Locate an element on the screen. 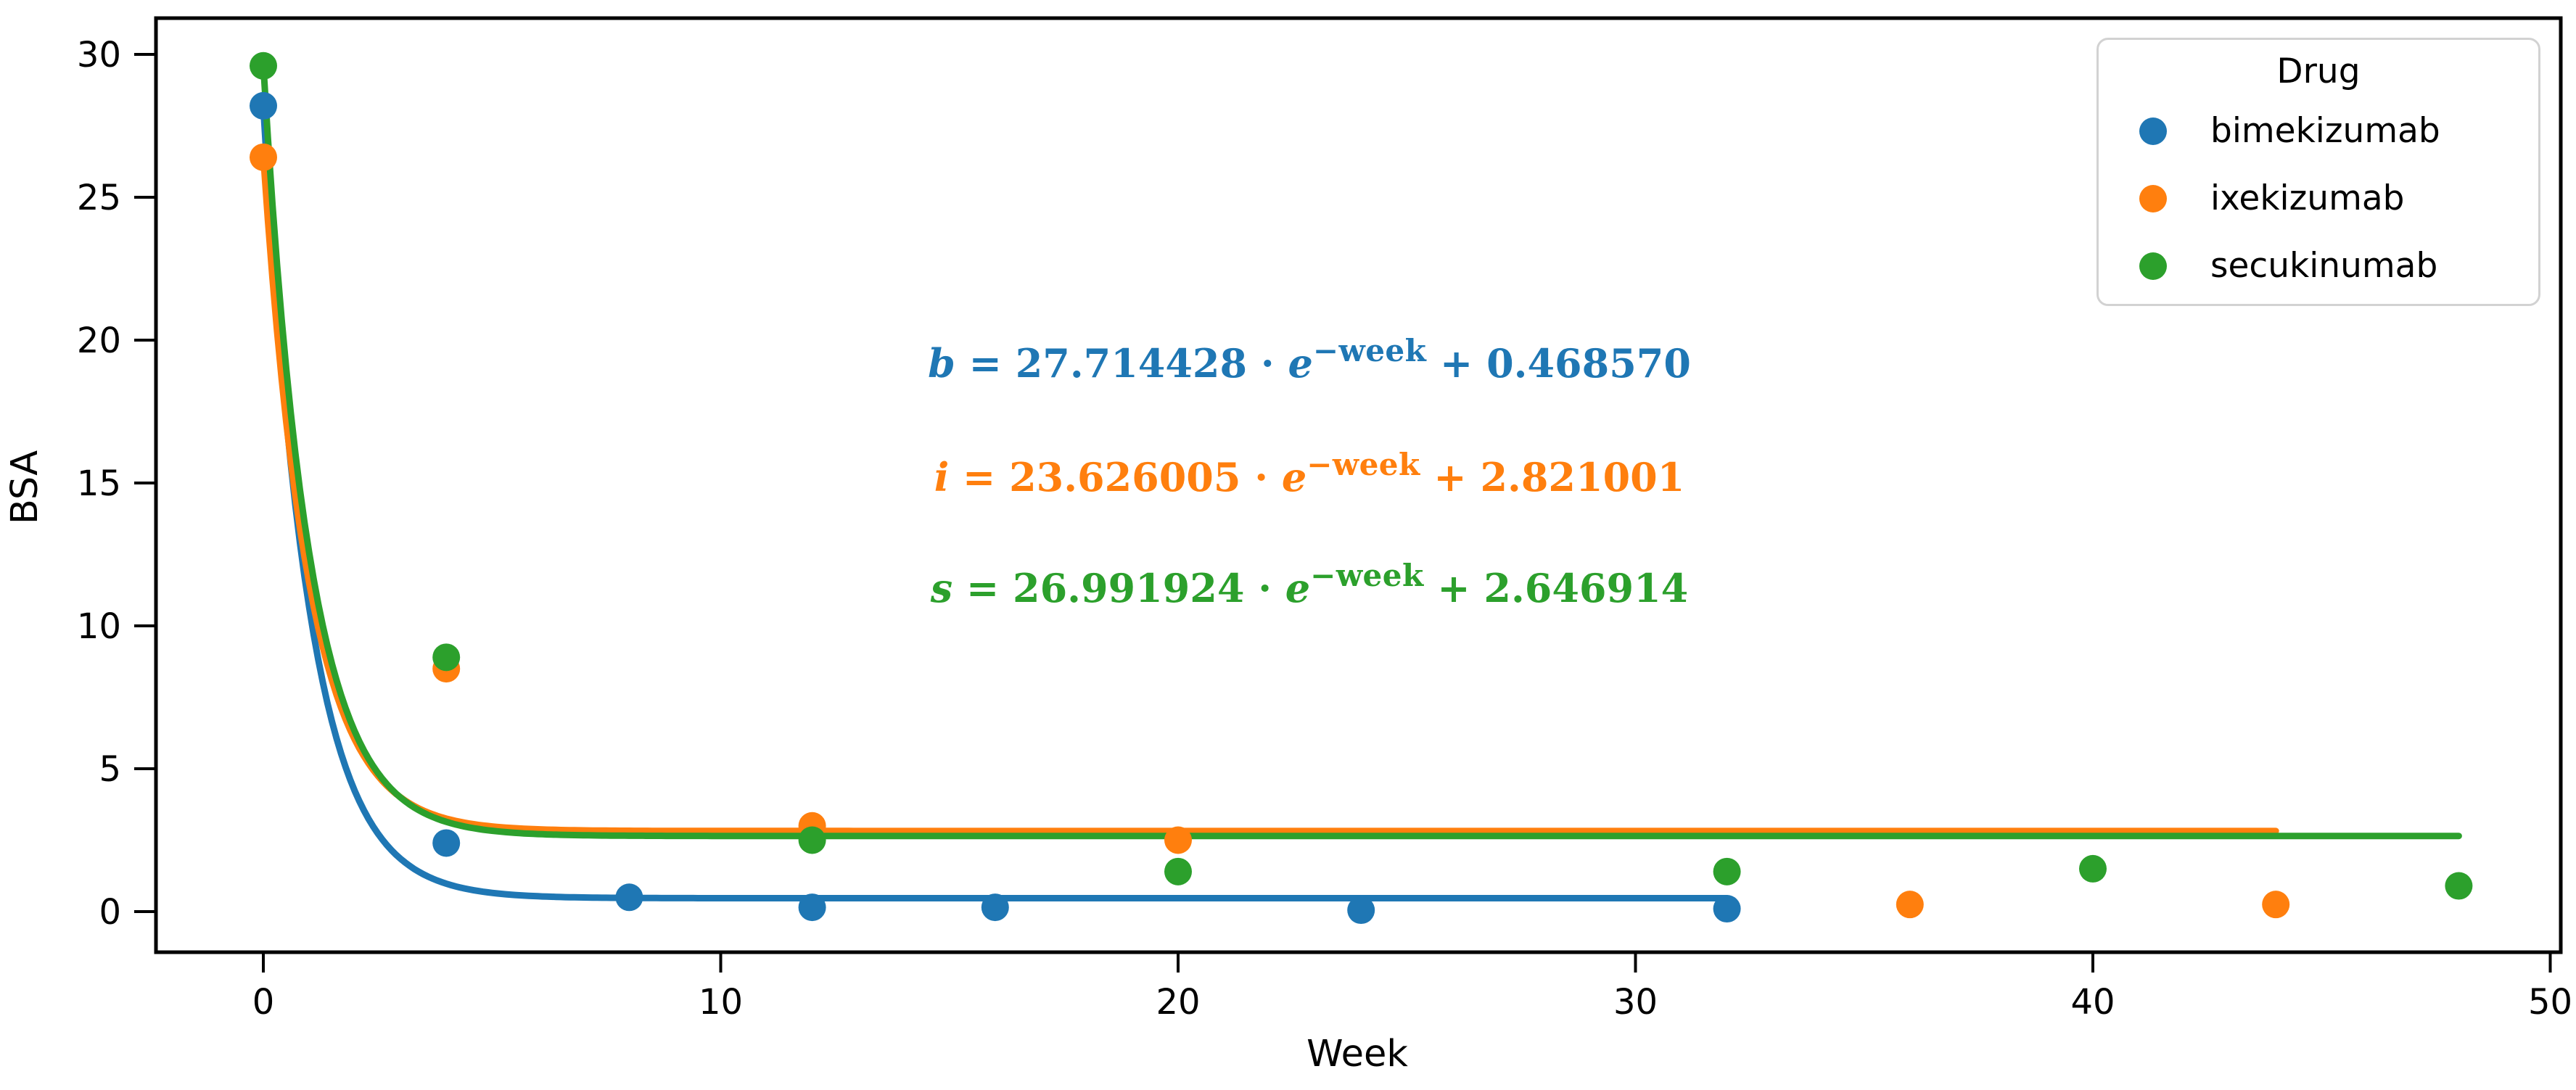 This screenshot has height=1090, width=2576. equation-constant: + 2.821001 is located at coordinates (1552, 476).